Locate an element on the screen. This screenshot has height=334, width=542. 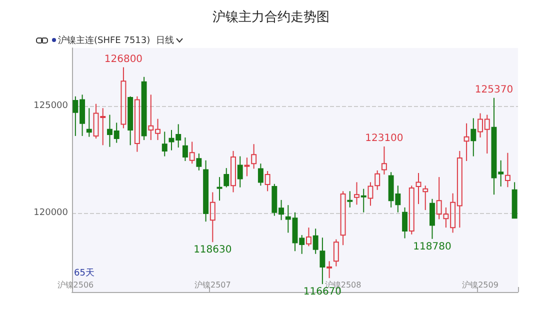
y-tick-label: 120000 is located at coordinates (51, 213).